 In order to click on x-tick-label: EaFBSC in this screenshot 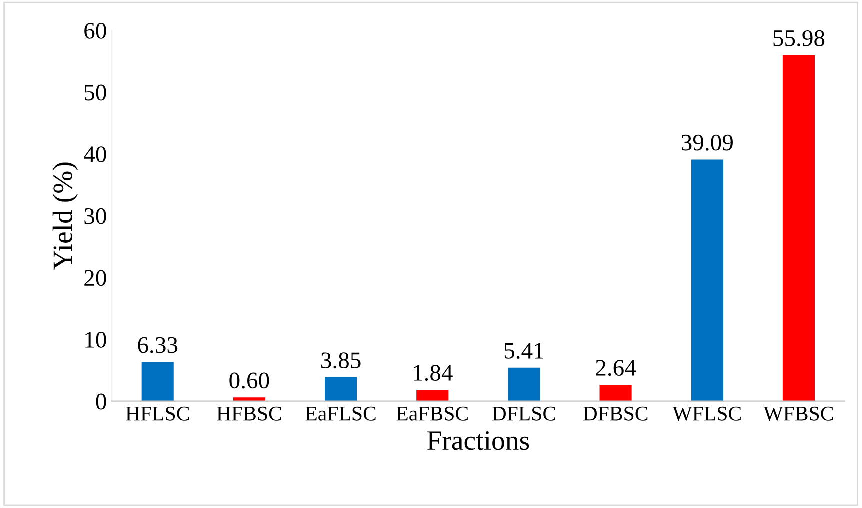, I will do `click(432, 413)`.